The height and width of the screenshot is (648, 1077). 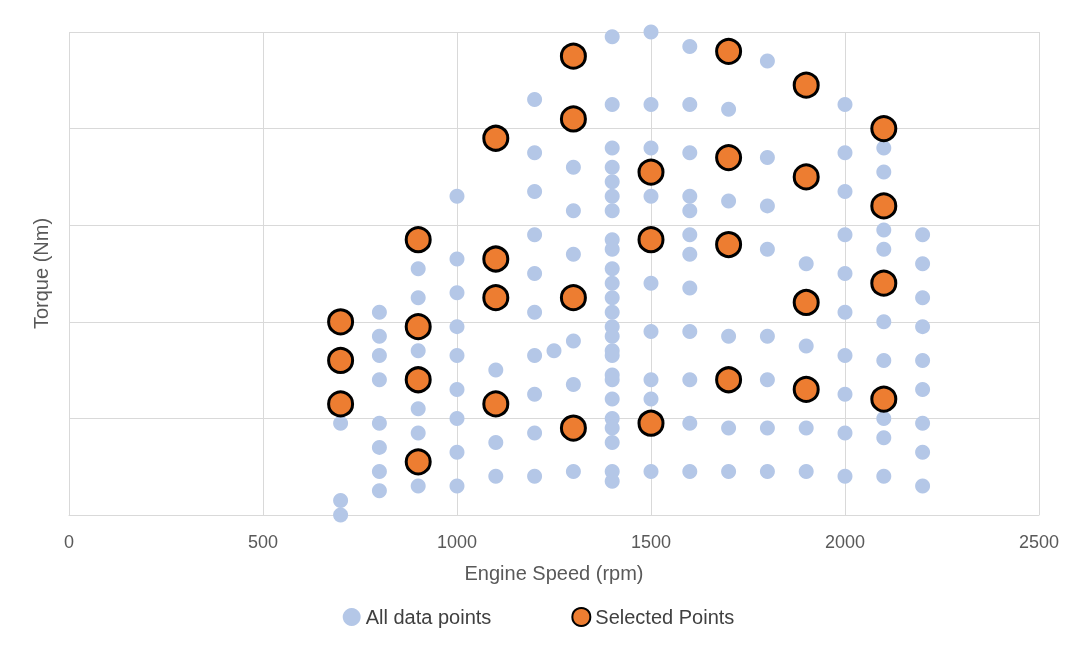 I want to click on y-axis-title: Torque (Nm), so click(x=41, y=273).